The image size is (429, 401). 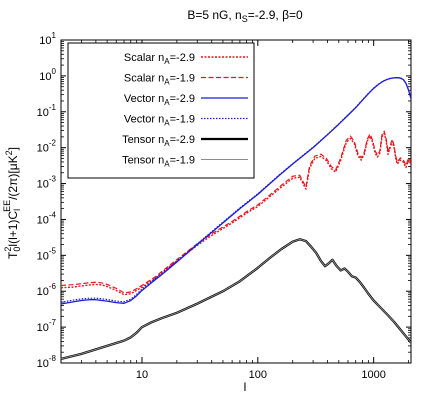 What do you see at coordinates (47, 326) in the screenshot?
I see `y-tick-label: 10⁻⁷` at bounding box center [47, 326].